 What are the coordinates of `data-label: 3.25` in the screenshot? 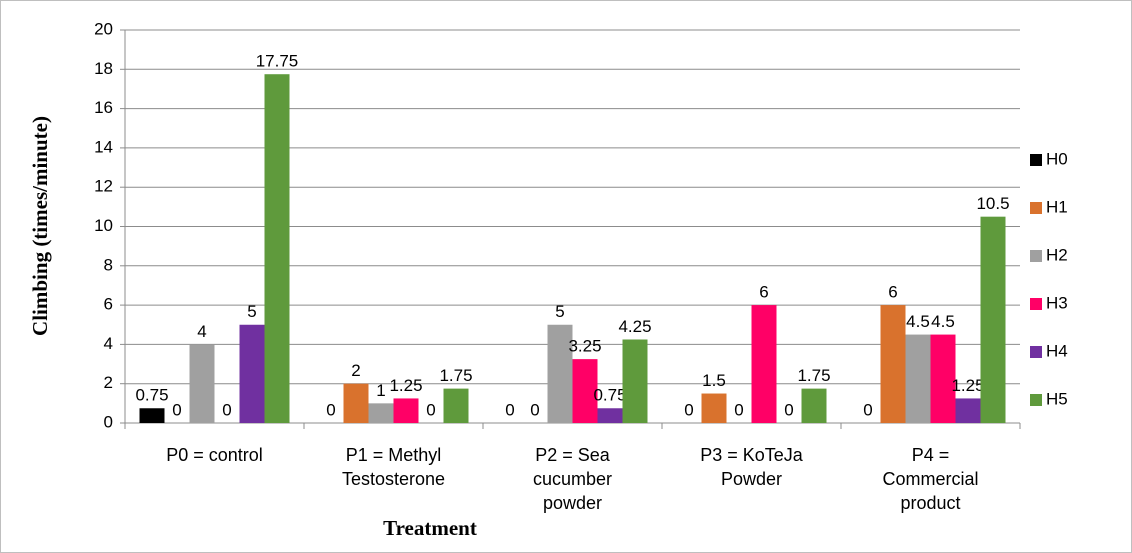 It's located at (584, 346).